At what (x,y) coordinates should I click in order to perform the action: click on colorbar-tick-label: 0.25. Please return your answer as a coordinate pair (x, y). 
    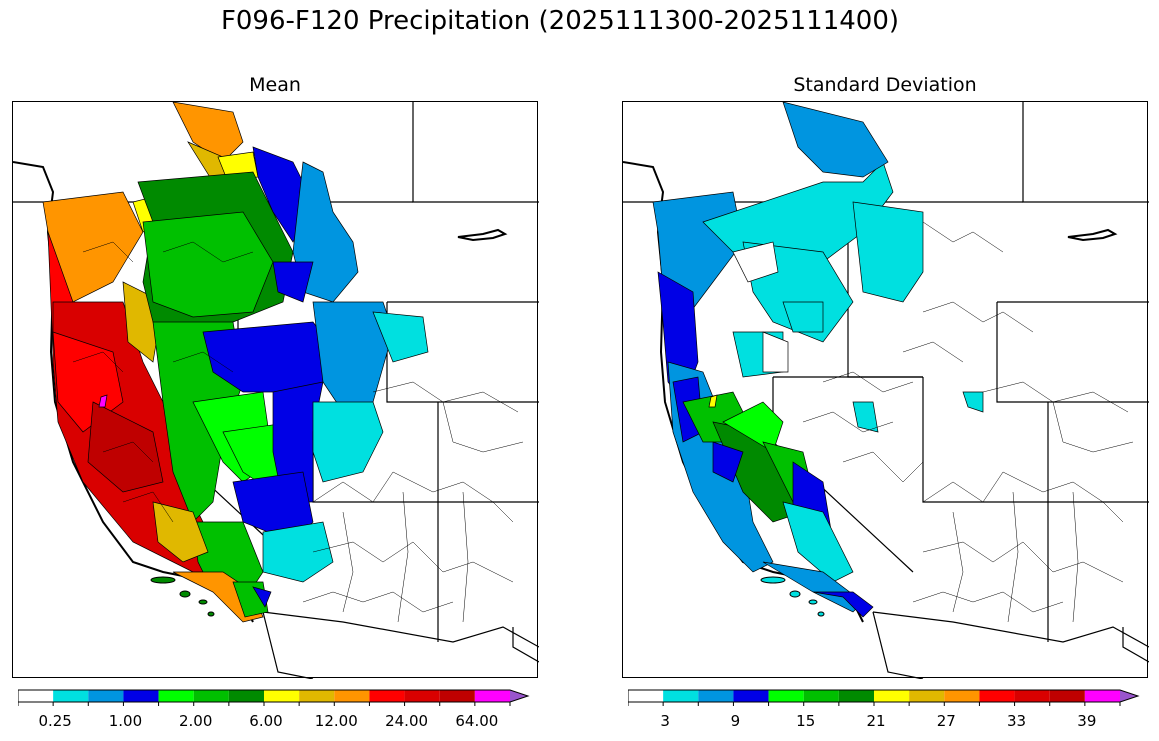
    Looking at the image, I should click on (55, 721).